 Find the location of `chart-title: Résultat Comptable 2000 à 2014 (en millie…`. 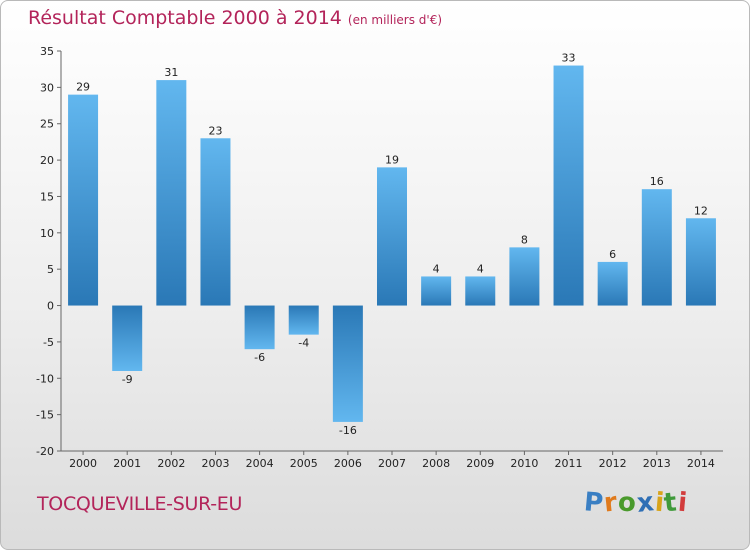

chart-title: Résultat Comptable 2000 à 2014 (en millie… is located at coordinates (235, 18).